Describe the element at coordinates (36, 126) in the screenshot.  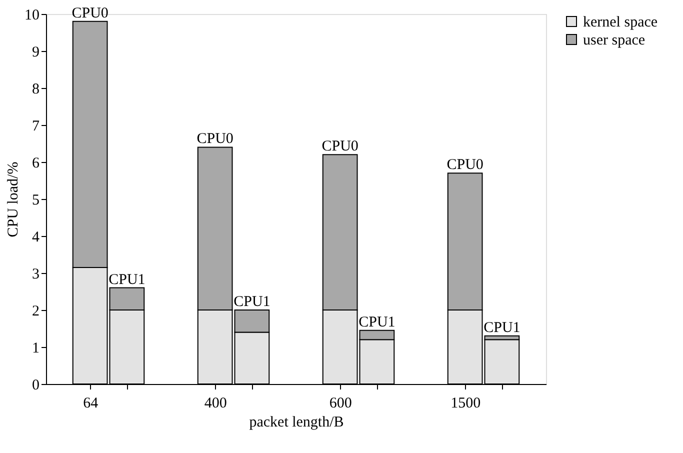
I see `y-tick-label: 7` at that location.